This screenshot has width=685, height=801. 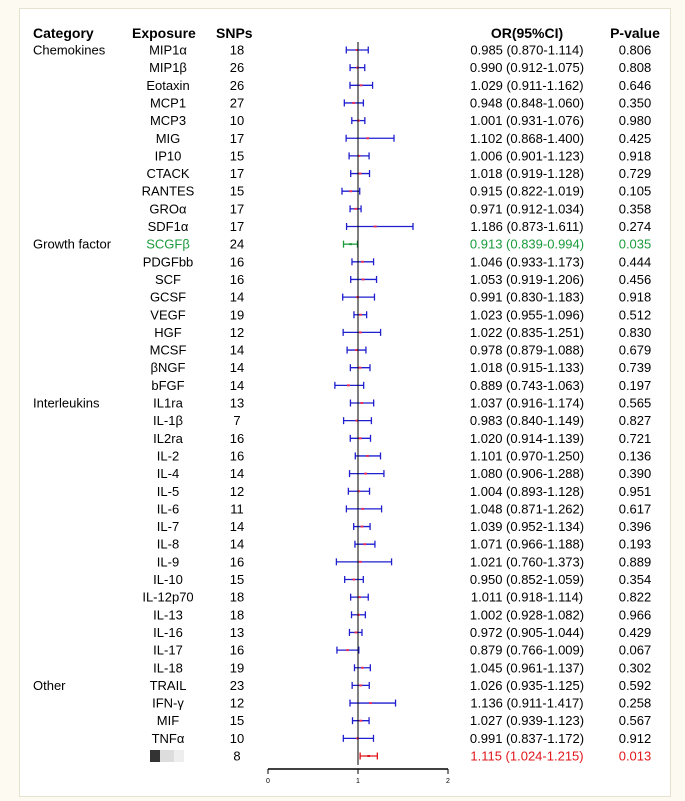 I want to click on p-value: 0.444, so click(x=635, y=261).